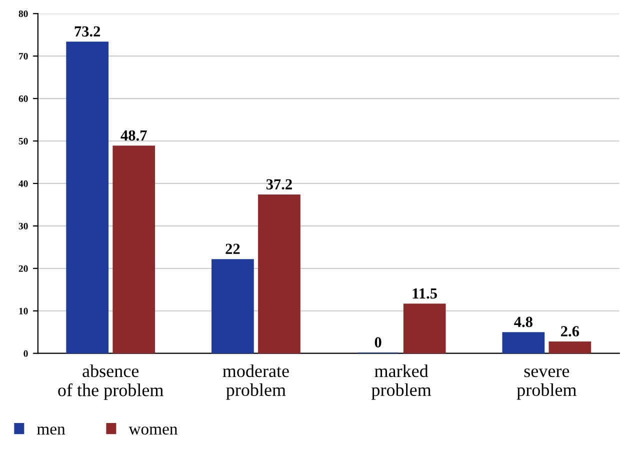 The height and width of the screenshot is (453, 632). What do you see at coordinates (26, 353) in the screenshot?
I see `y-tick-label: 0` at bounding box center [26, 353].